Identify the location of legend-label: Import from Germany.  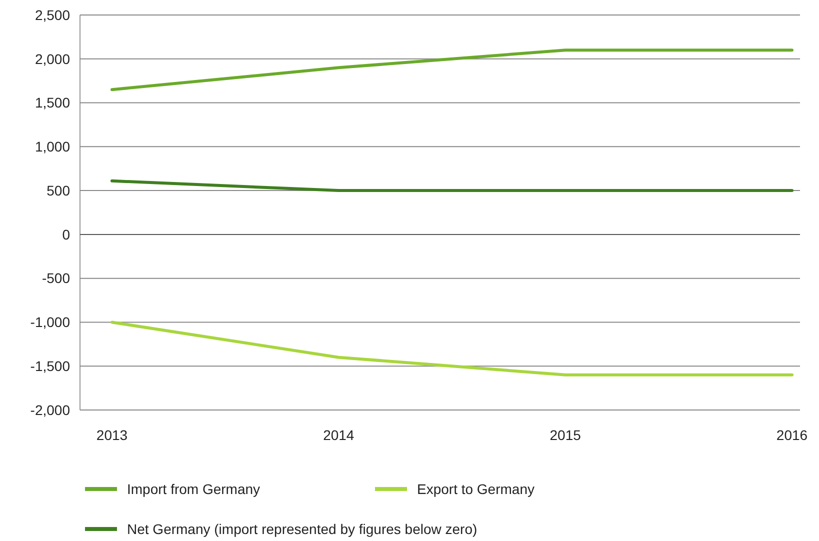
(193, 488).